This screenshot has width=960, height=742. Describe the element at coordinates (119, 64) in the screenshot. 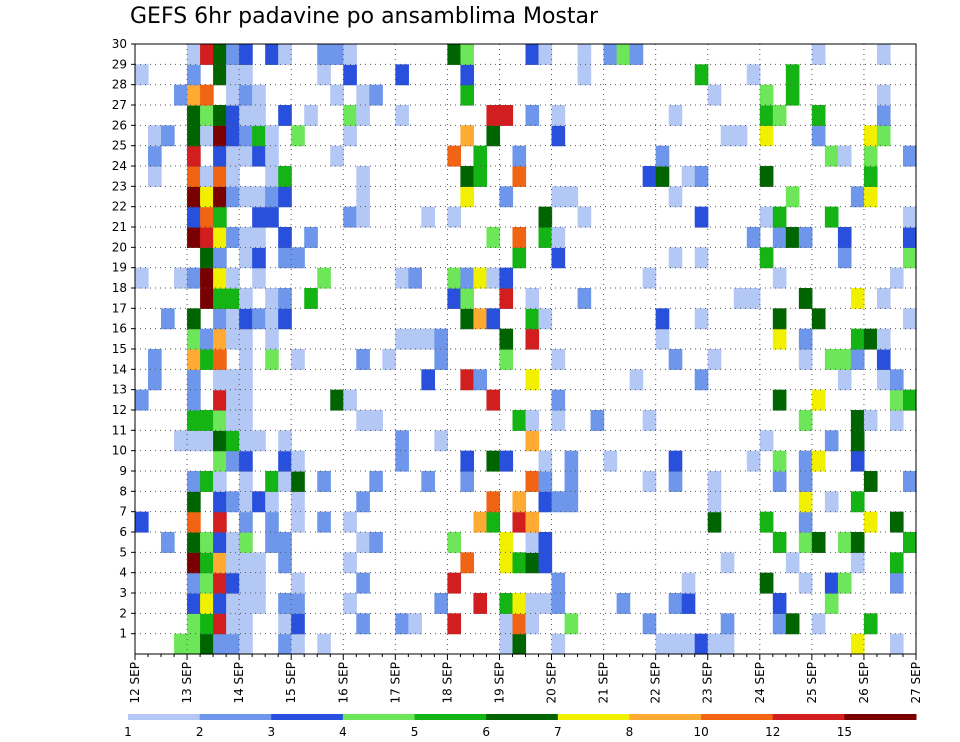

I see `y-tick-label: 29` at that location.